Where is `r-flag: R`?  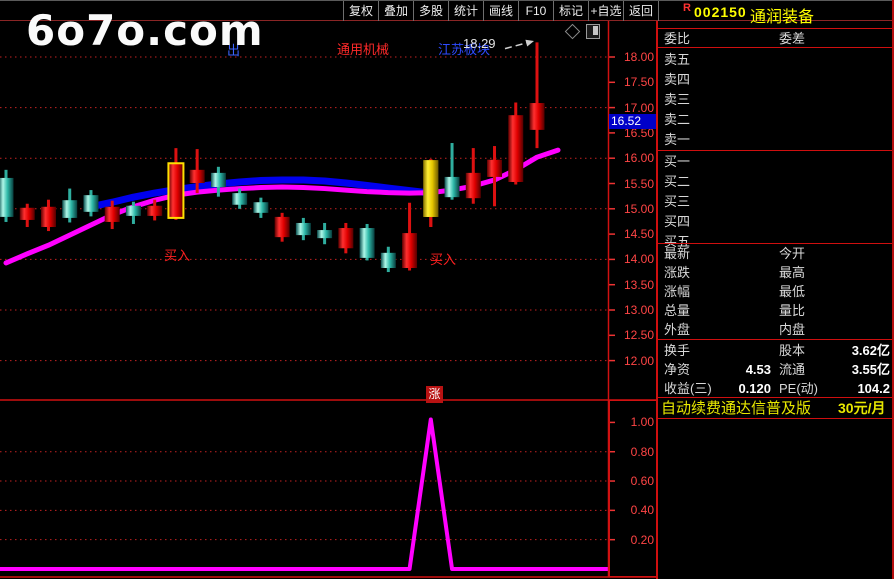
r-flag: R is located at coordinates (687, 8).